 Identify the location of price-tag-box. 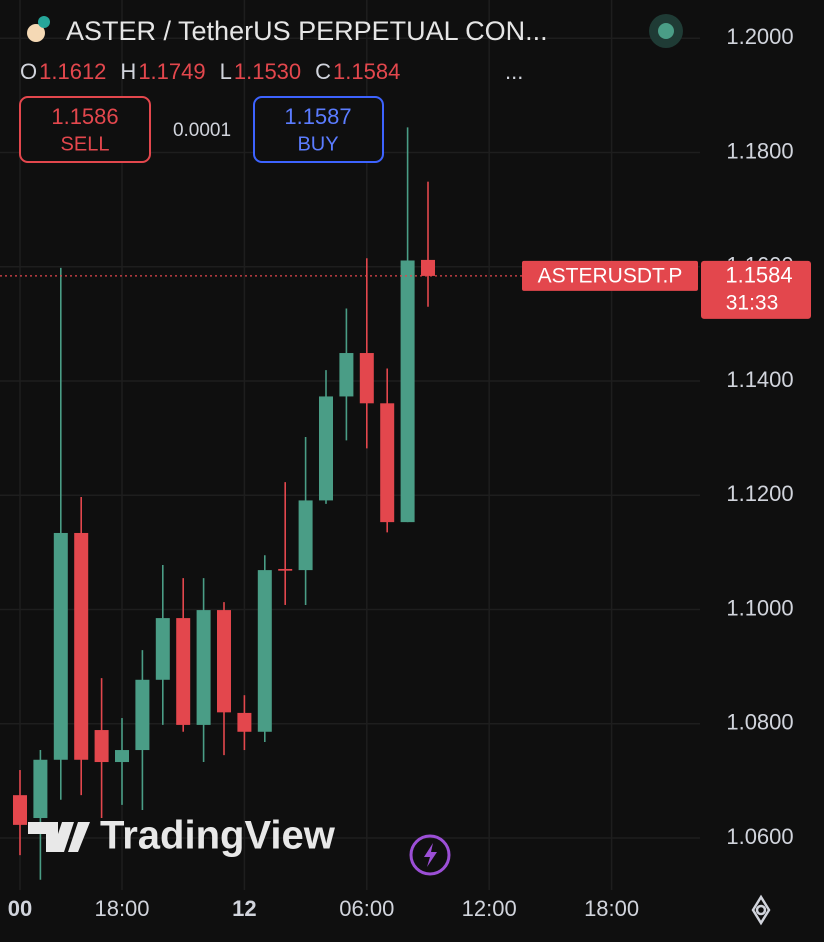
(756, 289).